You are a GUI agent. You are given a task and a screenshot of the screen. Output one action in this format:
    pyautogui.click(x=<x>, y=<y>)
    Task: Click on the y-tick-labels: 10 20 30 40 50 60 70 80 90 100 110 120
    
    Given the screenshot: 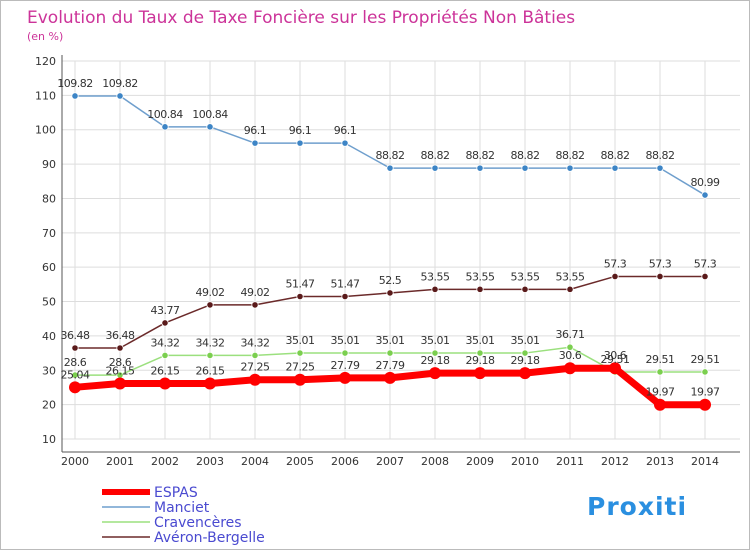 What is the action you would take?
    pyautogui.click(x=45, y=250)
    